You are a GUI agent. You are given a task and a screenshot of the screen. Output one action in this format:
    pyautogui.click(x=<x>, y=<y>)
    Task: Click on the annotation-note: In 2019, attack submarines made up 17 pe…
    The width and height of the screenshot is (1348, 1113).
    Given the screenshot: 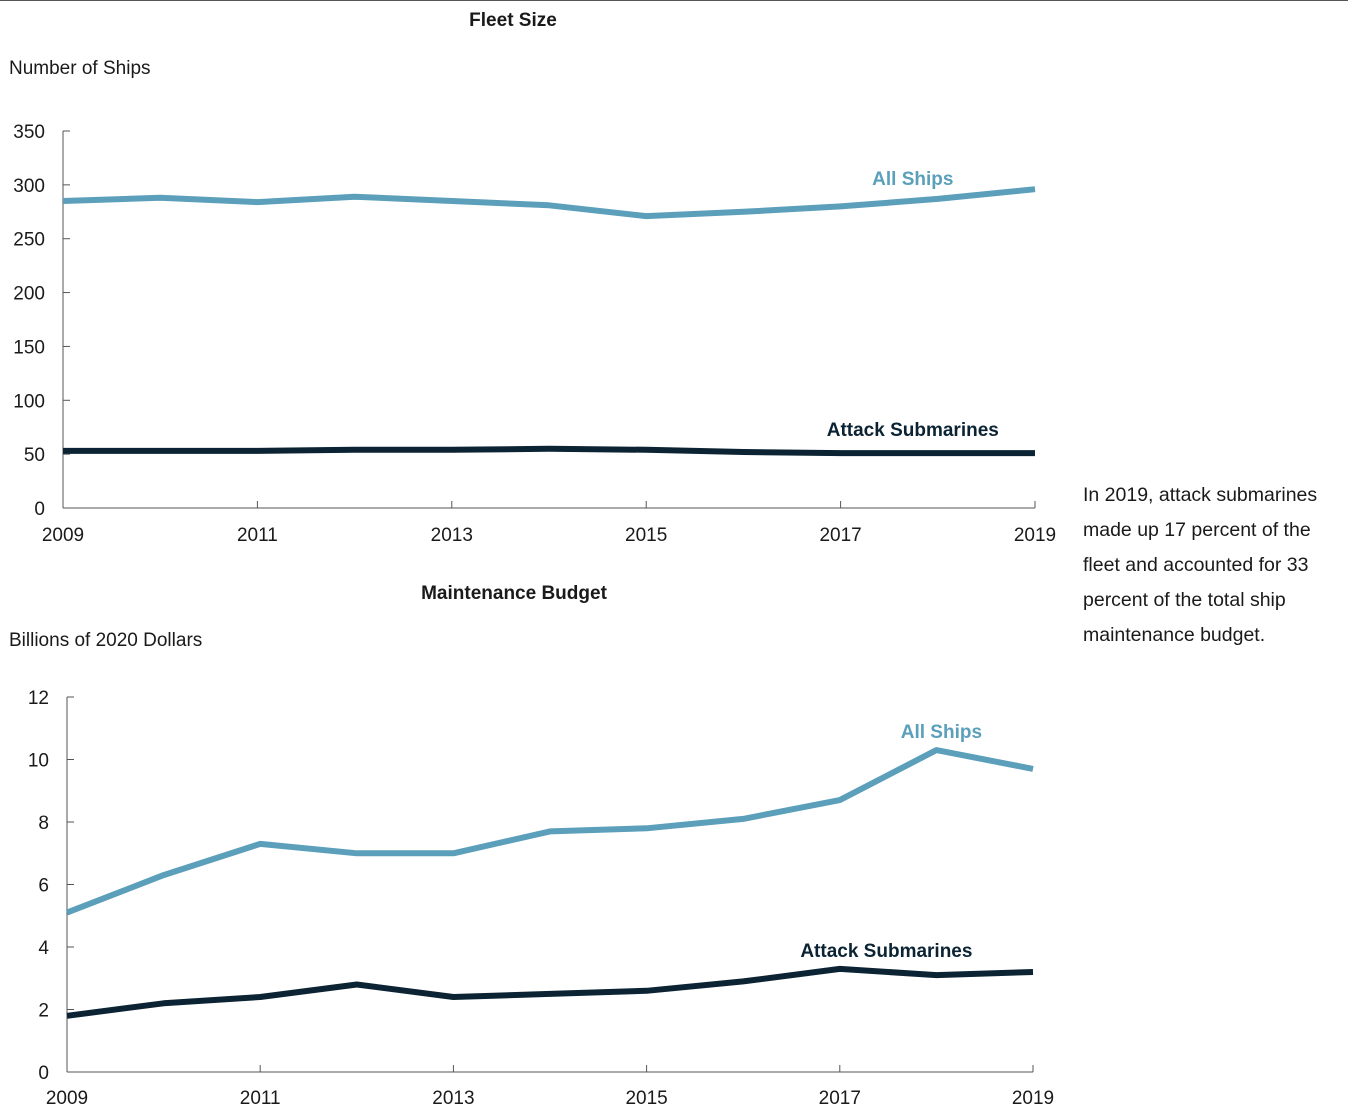 What is the action you would take?
    pyautogui.click(x=1214, y=565)
    